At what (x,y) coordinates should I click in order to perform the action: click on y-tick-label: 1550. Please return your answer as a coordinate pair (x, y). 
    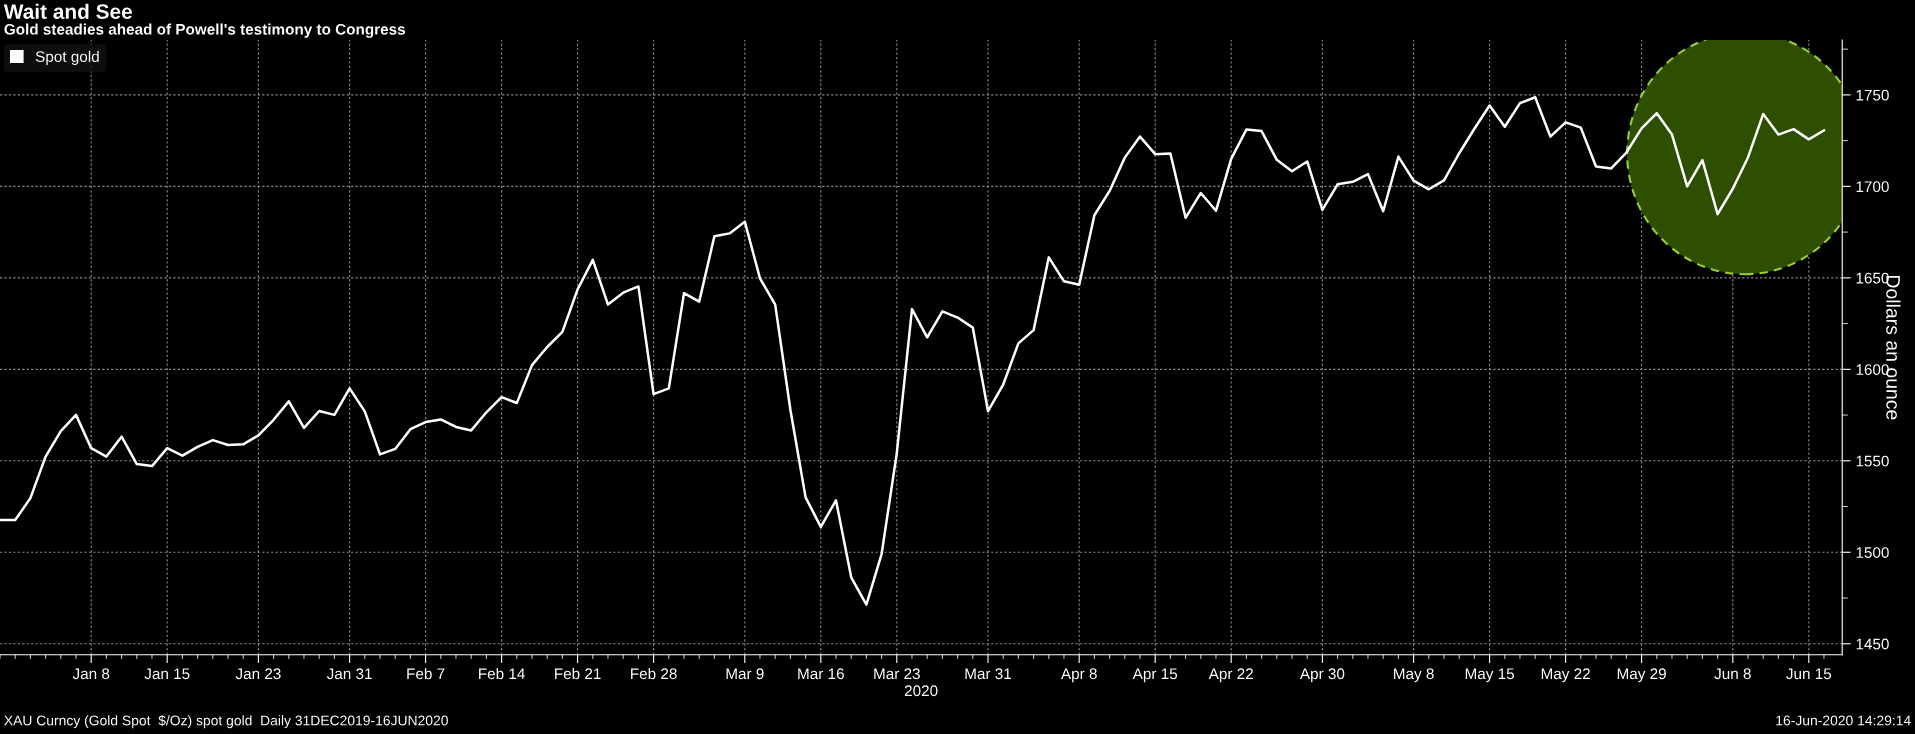
    Looking at the image, I should click on (1872, 461).